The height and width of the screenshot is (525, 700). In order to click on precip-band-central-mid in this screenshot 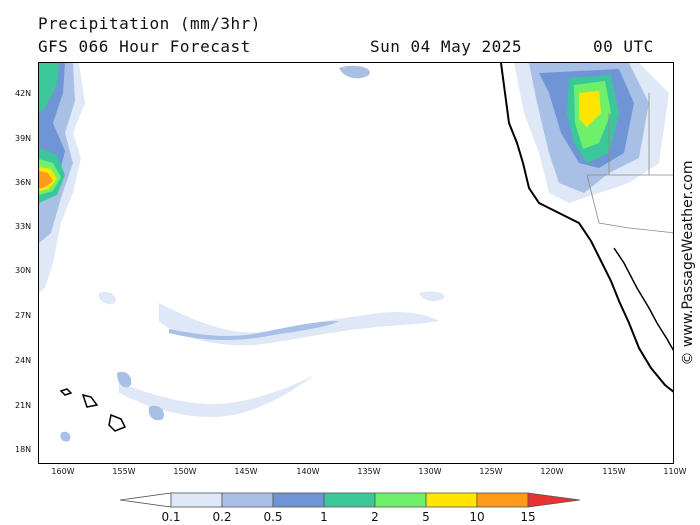, I will do `click(254, 330)`.